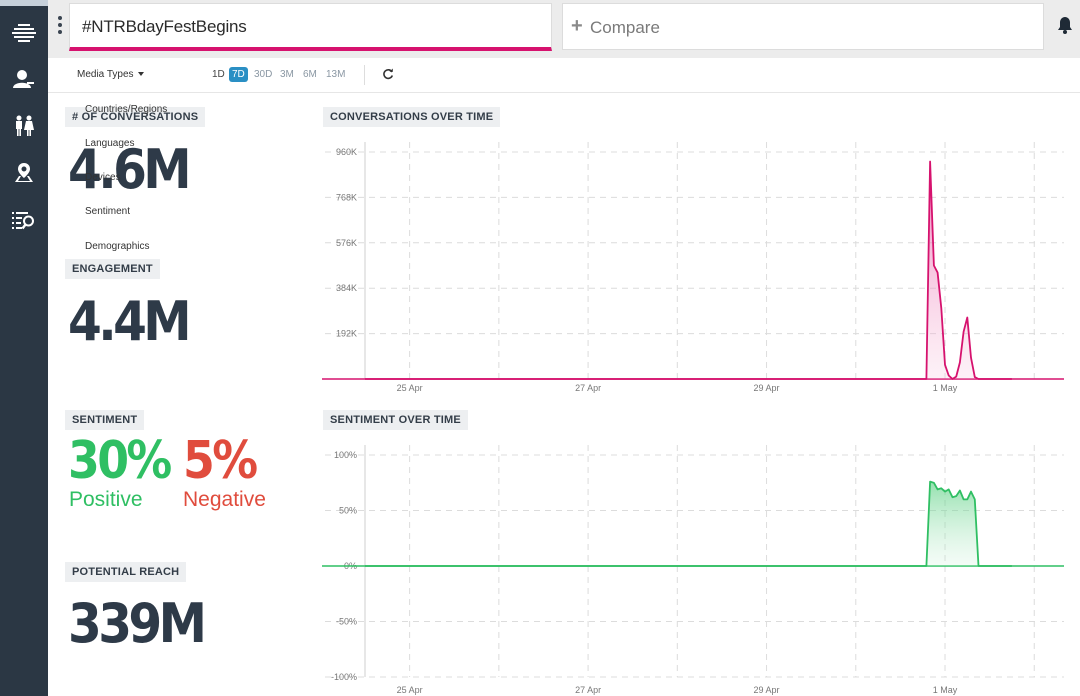 The image size is (1080, 696). What do you see at coordinates (346, 243) in the screenshot?
I see `y-tick-label: 576K` at bounding box center [346, 243].